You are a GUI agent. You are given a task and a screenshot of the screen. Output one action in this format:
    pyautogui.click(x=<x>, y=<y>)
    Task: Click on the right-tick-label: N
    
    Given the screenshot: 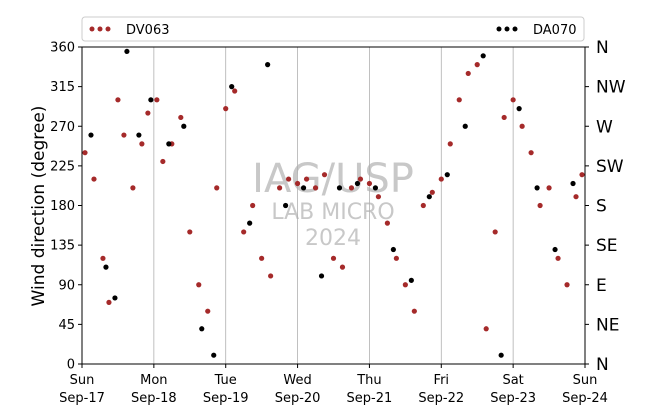 What is the action you would take?
    pyautogui.click(x=602, y=48)
    